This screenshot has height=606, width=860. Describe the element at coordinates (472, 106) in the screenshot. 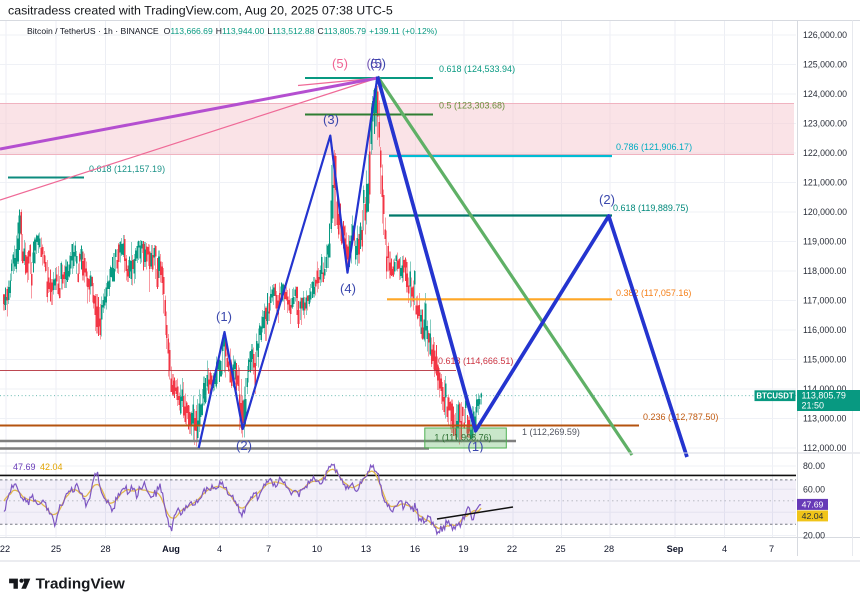

I see `svg-text: 0.5 (123,303.68)` at that location.